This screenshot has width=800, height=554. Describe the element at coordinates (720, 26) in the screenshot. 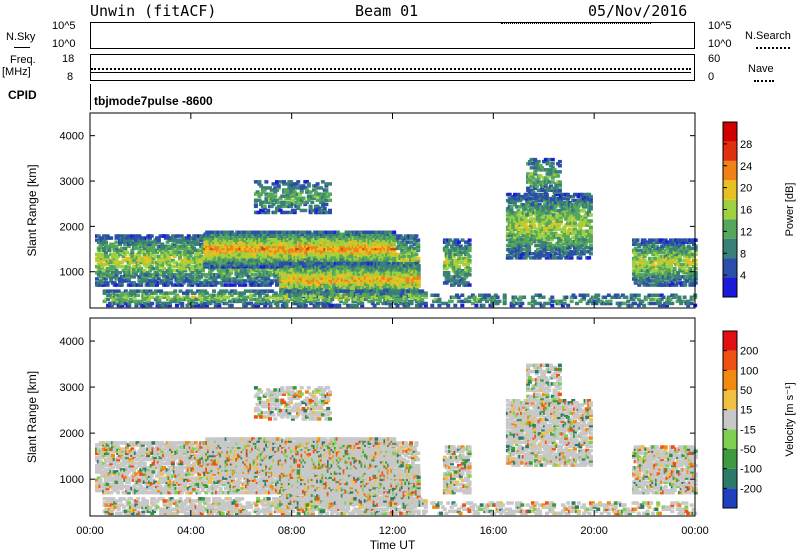

I see `nsearch-tick-top: 10^5` at that location.